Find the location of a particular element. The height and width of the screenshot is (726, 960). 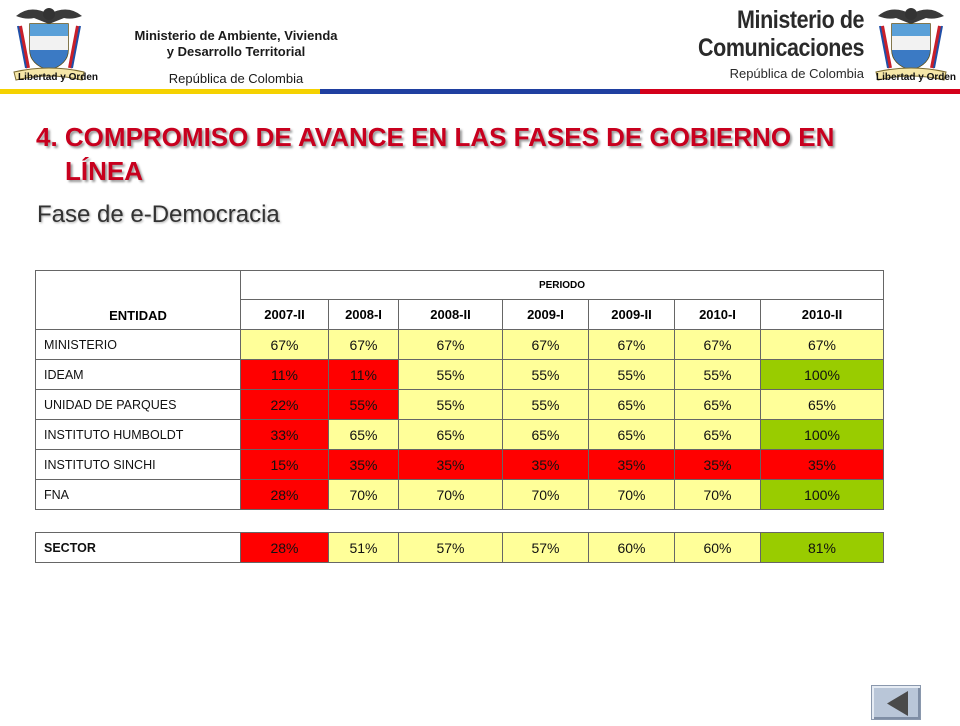

colombia-coat-of-arms-right is located at coordinates (911, 44).